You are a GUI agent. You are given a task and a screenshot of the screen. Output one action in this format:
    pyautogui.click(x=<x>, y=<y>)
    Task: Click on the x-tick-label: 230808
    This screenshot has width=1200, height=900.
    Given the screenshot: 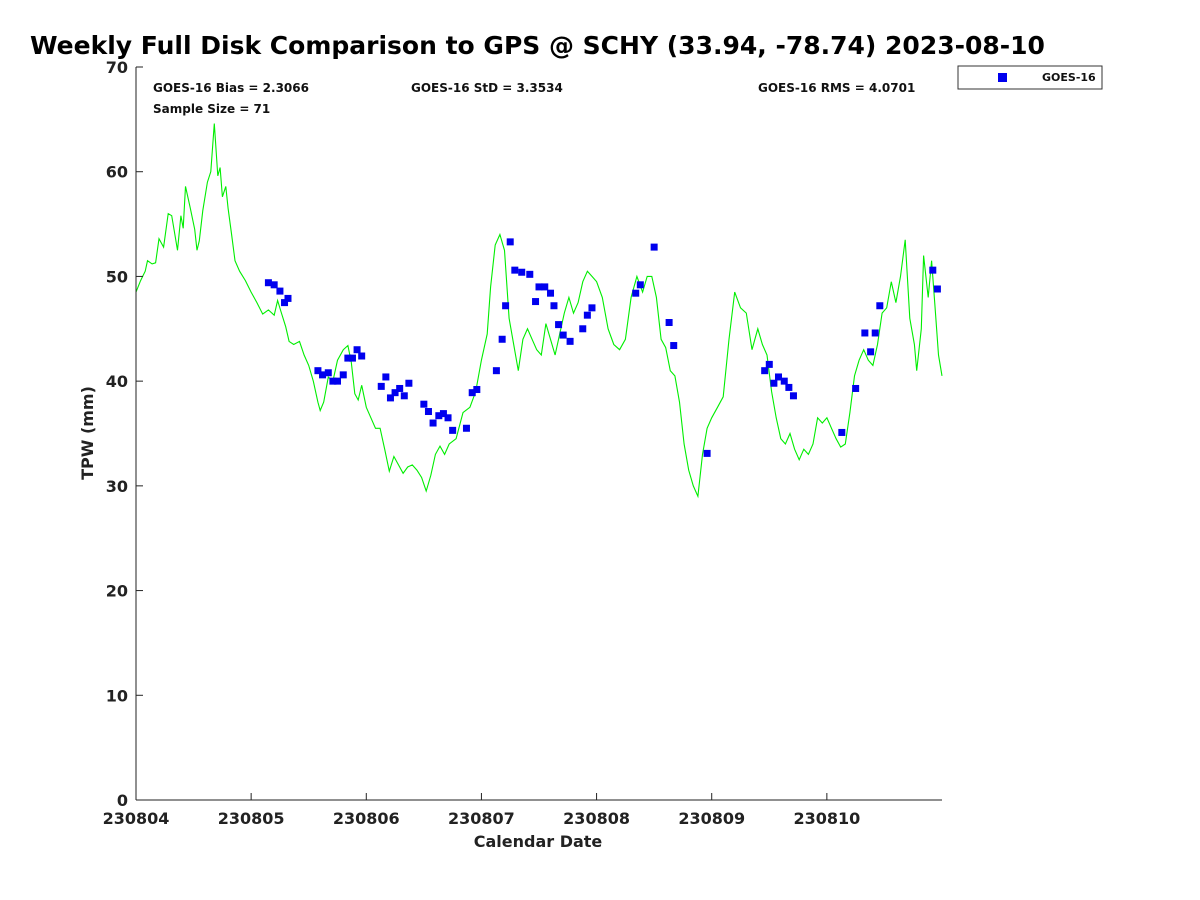 What is the action you would take?
    pyautogui.click(x=596, y=818)
    